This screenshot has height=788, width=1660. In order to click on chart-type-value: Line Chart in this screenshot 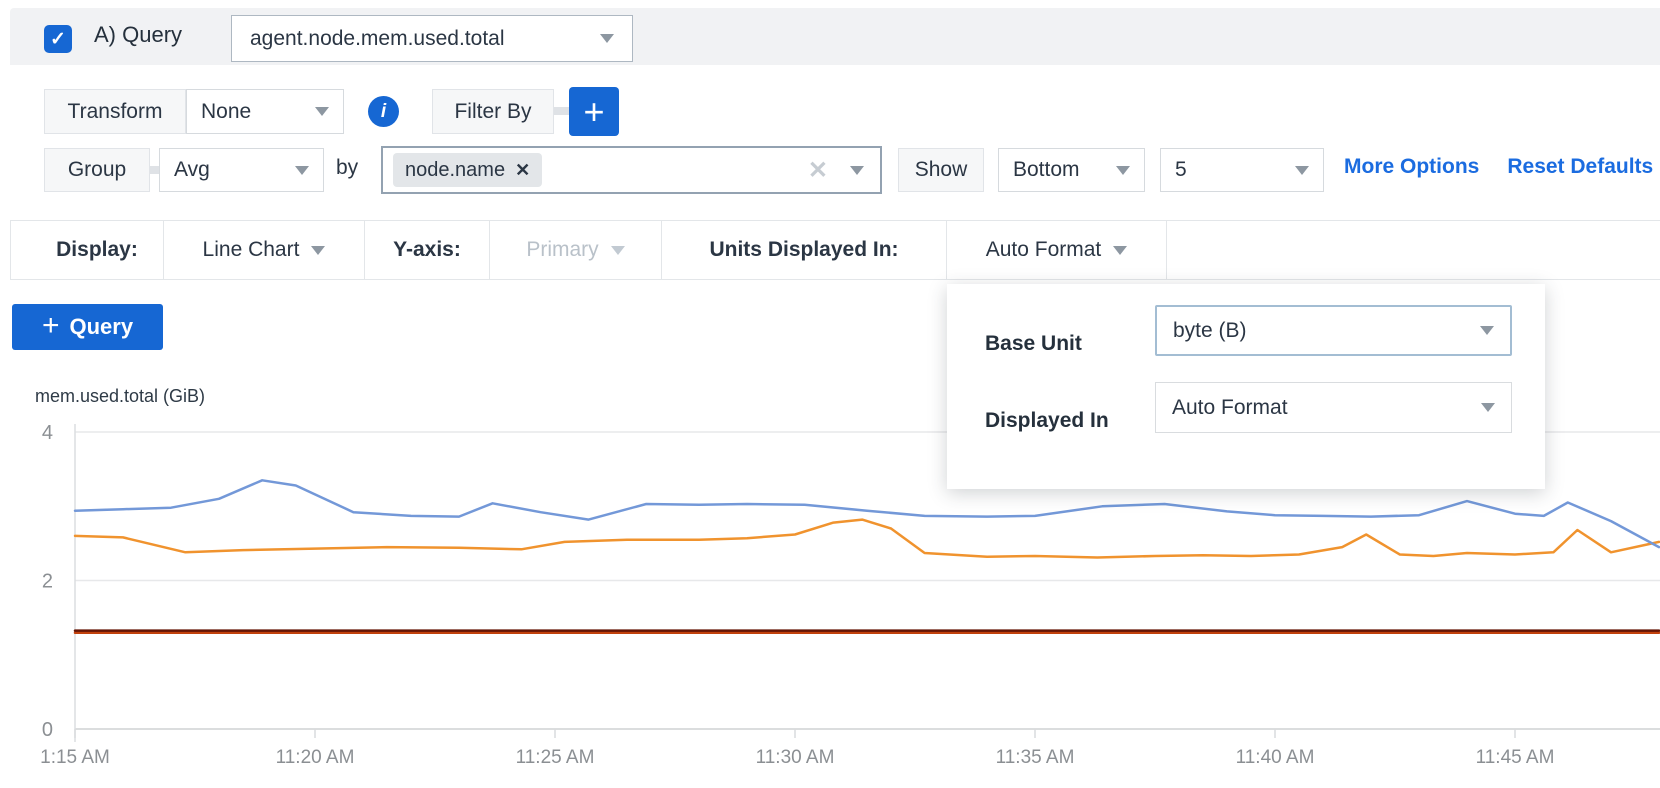, I will do `click(251, 249)`.